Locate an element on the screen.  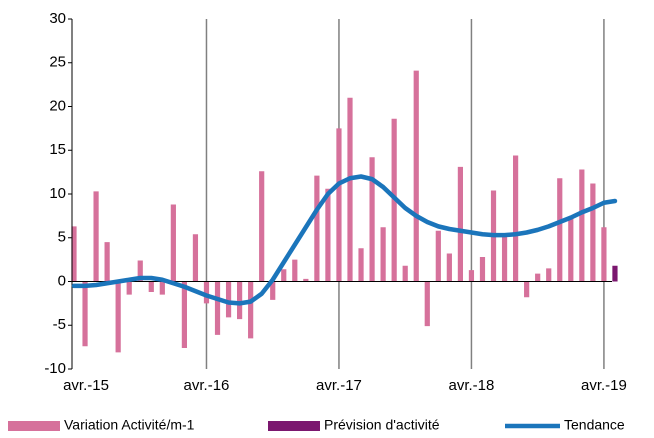
x-tick-label: avr.-17 is located at coordinates (339, 385).